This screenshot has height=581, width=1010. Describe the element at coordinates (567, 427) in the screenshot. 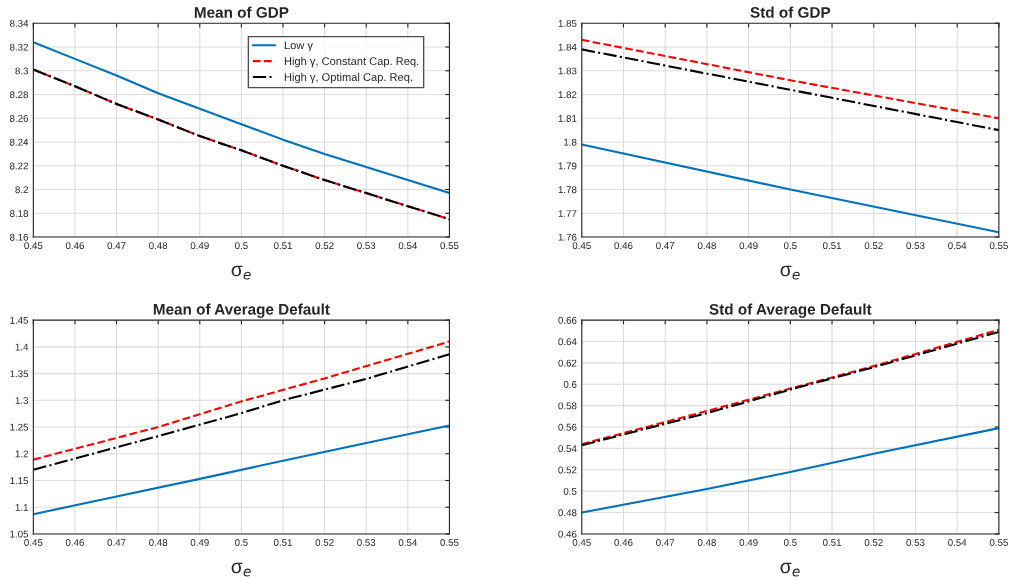

I see `y-tick-label: 0.56` at that location.